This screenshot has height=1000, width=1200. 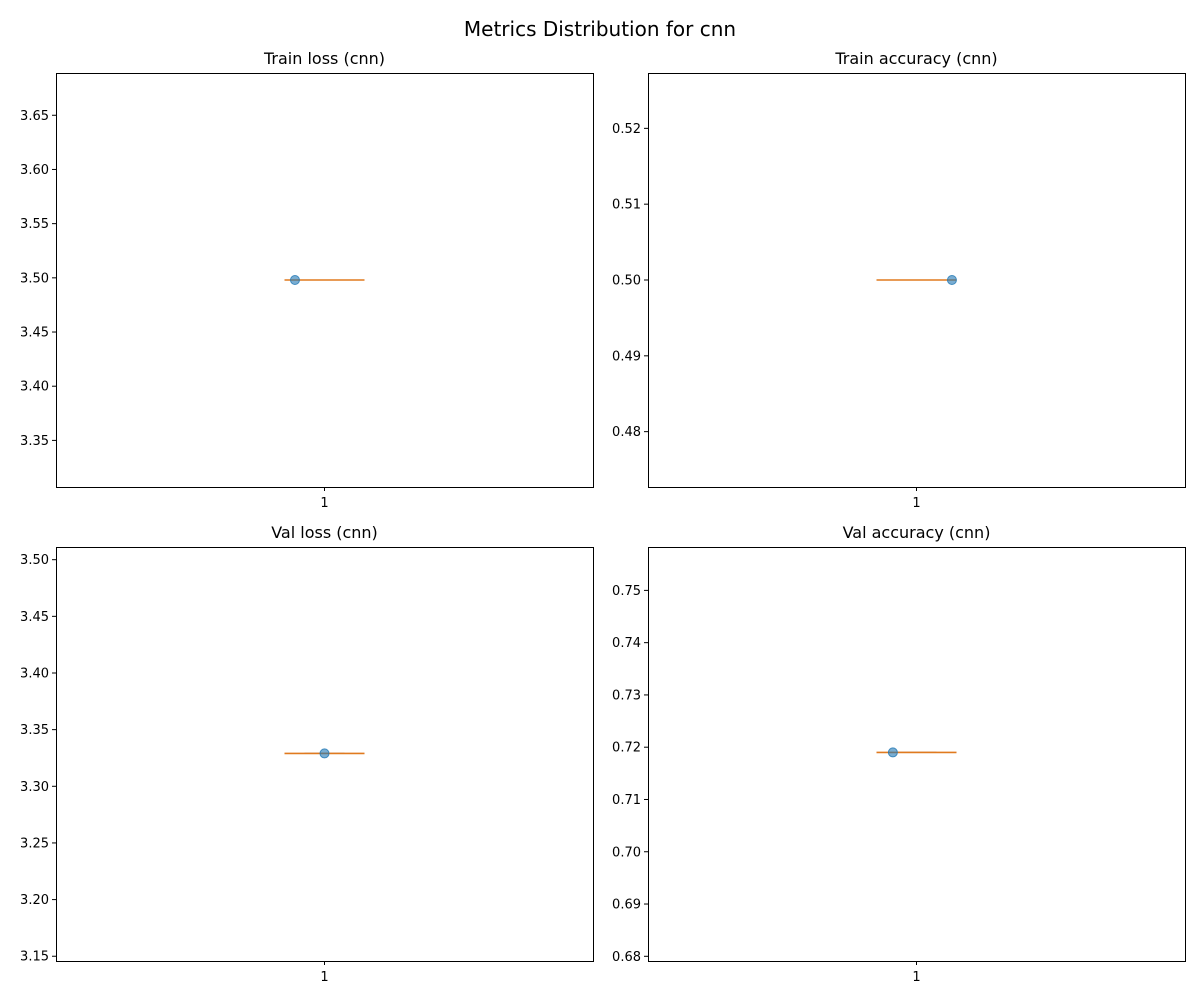 What do you see at coordinates (915, 58) in the screenshot?
I see `subplot-title: Train accuracy (cnn)` at bounding box center [915, 58].